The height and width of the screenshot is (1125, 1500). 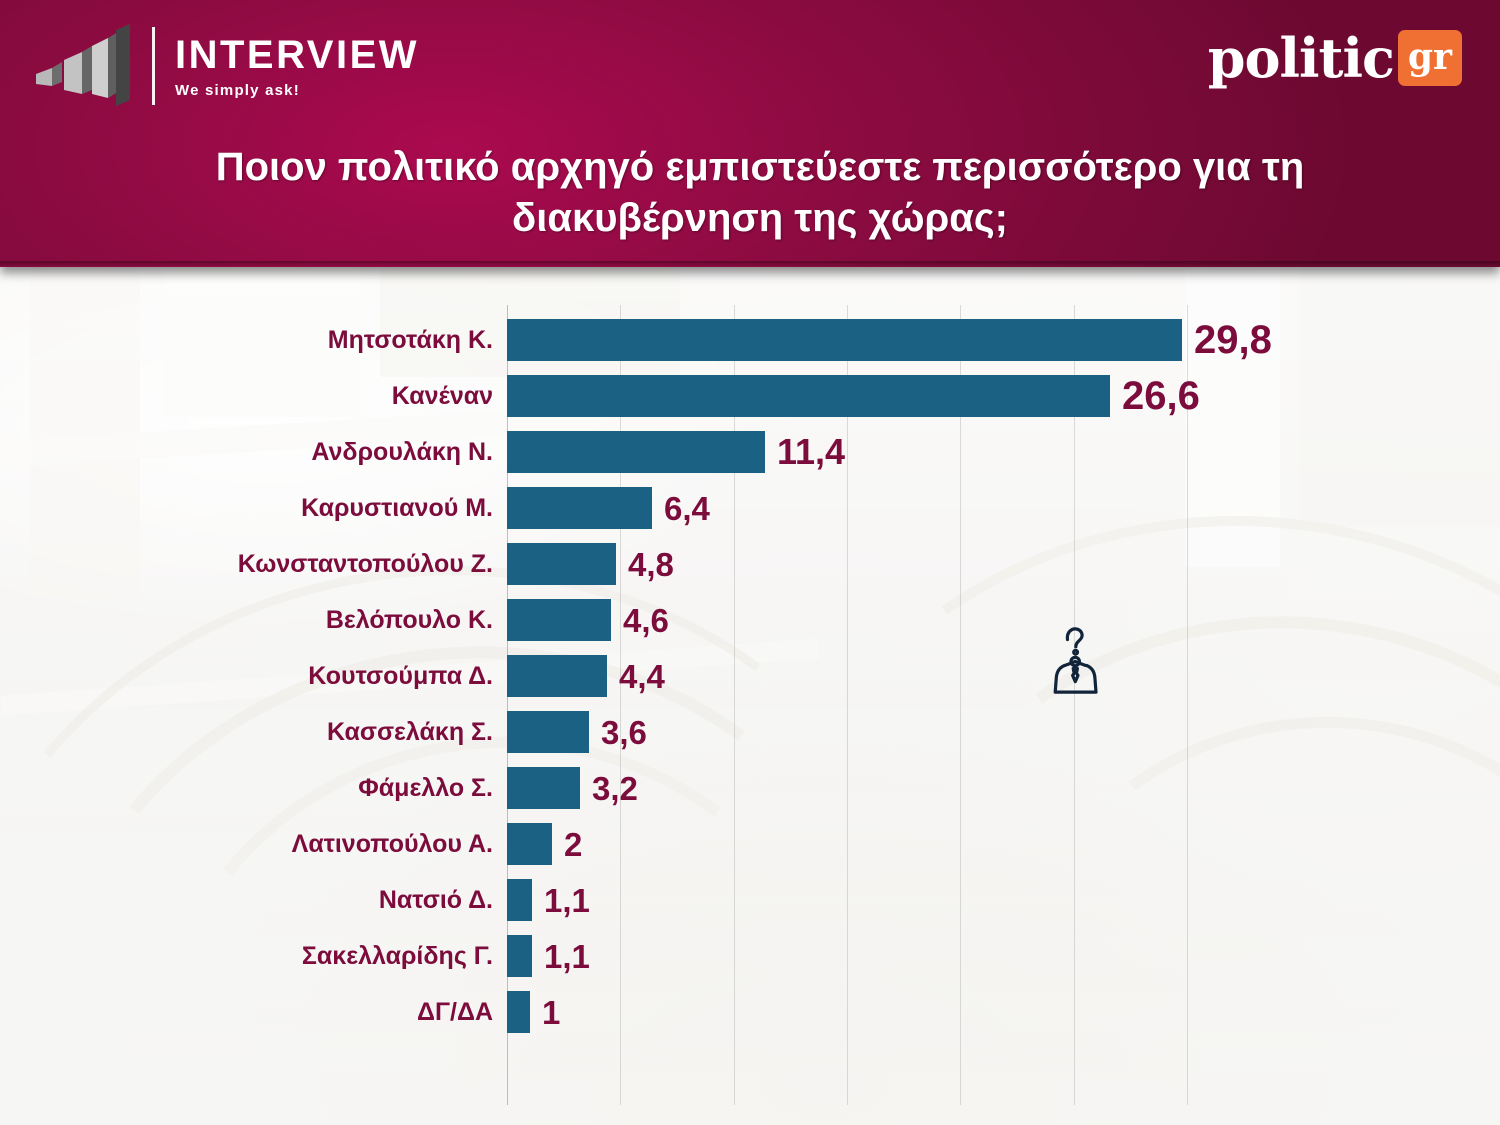 I want to click on bar-row: Ανδρουλάκη Ν. 11,4, so click(x=750, y=452).